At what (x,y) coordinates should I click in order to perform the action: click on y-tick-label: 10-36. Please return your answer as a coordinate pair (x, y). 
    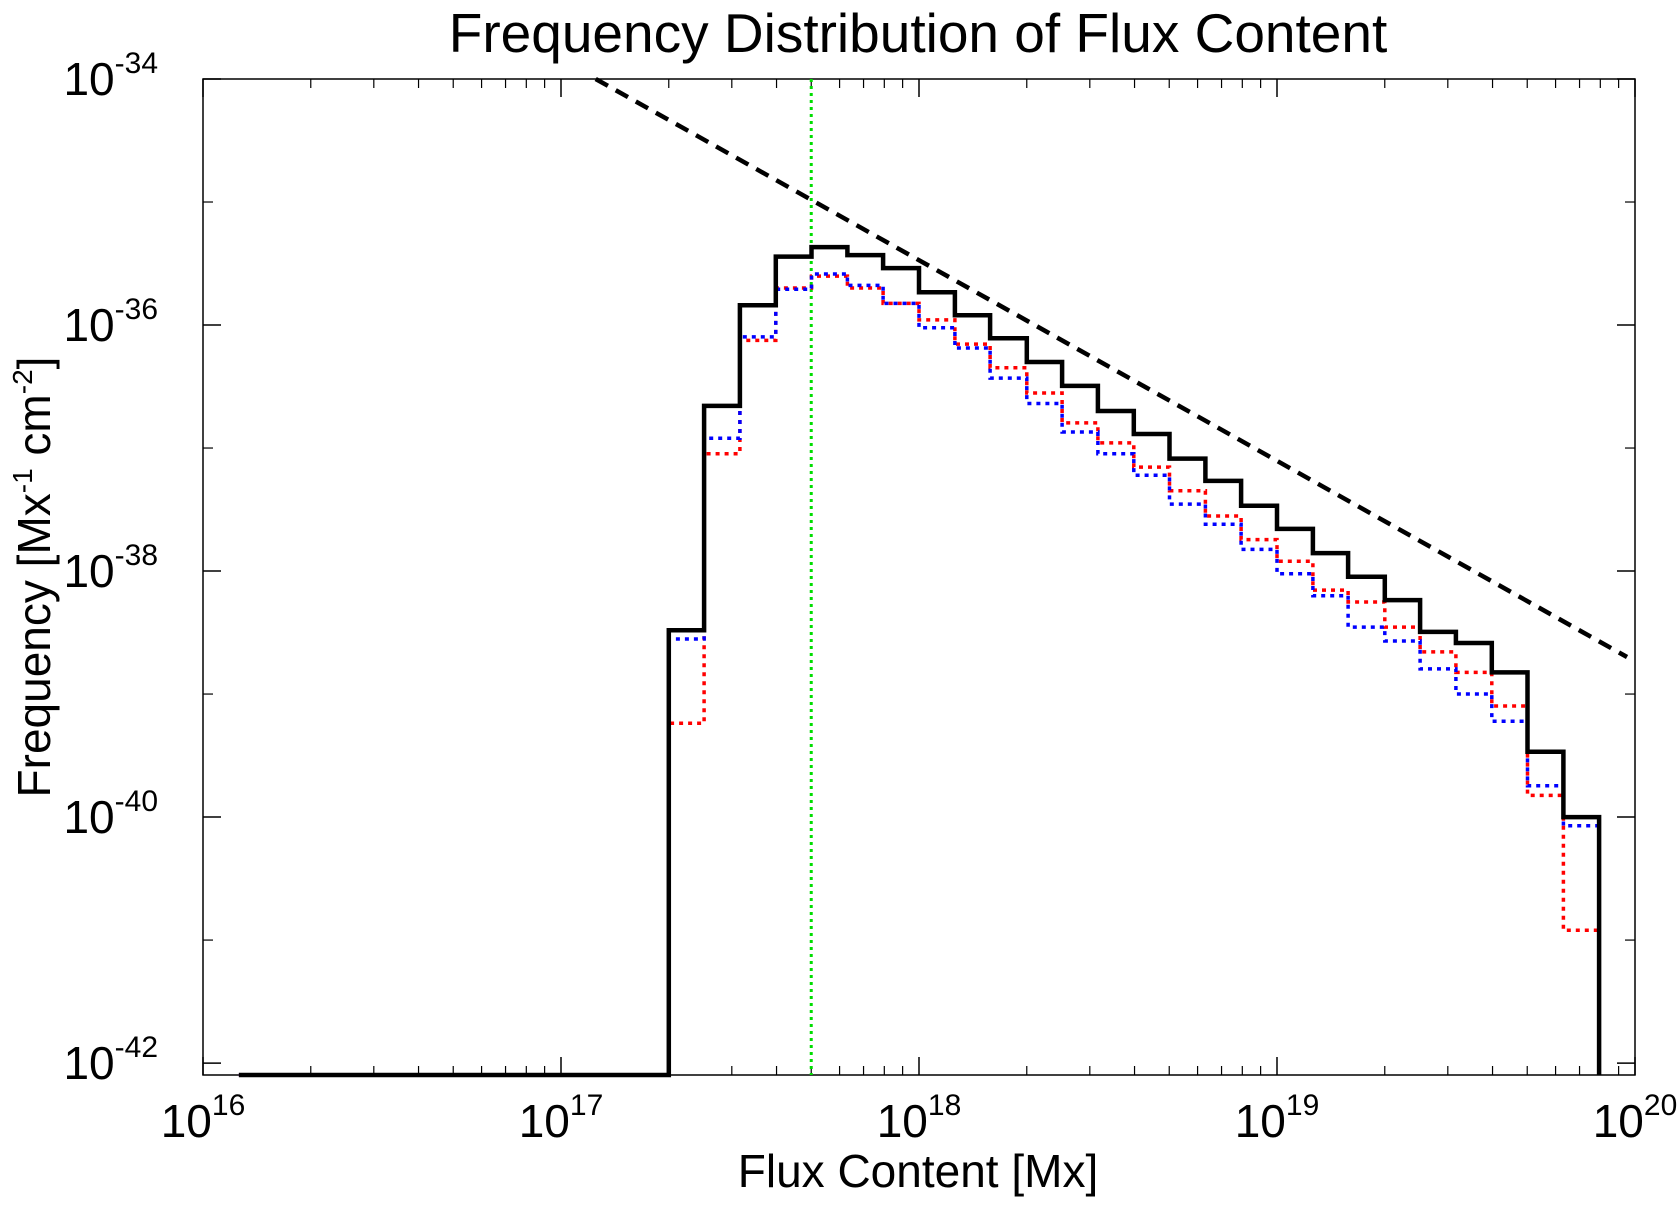
    Looking at the image, I should click on (110, 322).